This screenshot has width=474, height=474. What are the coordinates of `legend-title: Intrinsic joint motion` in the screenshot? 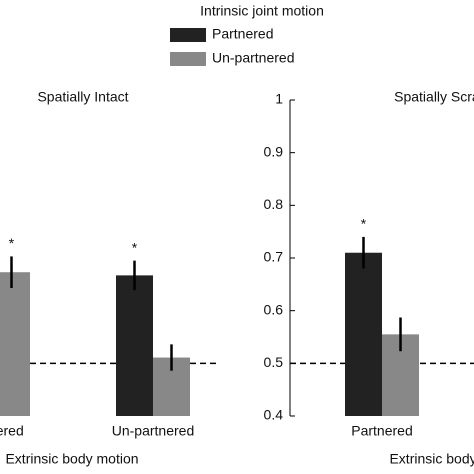 It's located at (262, 11).